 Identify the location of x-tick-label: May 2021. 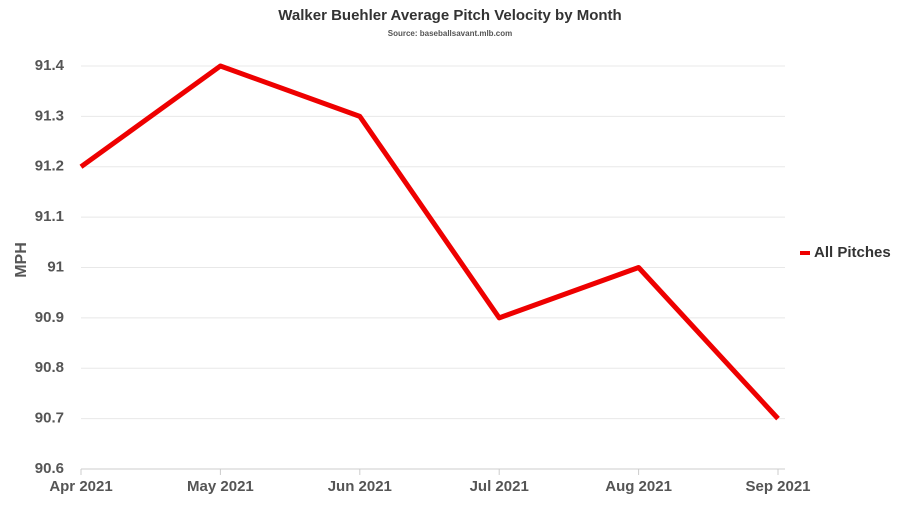
(220, 486).